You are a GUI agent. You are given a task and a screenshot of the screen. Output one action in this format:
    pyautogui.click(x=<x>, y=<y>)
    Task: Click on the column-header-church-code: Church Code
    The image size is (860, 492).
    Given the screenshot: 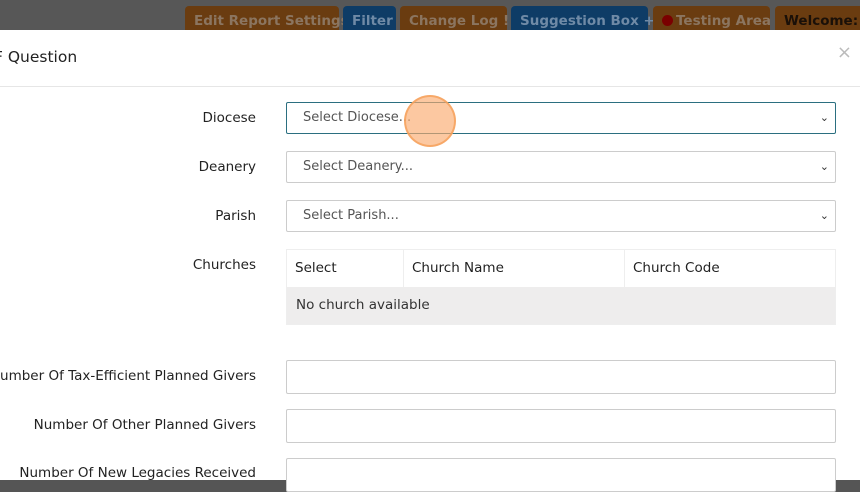 What is the action you would take?
    pyautogui.click(x=676, y=268)
    